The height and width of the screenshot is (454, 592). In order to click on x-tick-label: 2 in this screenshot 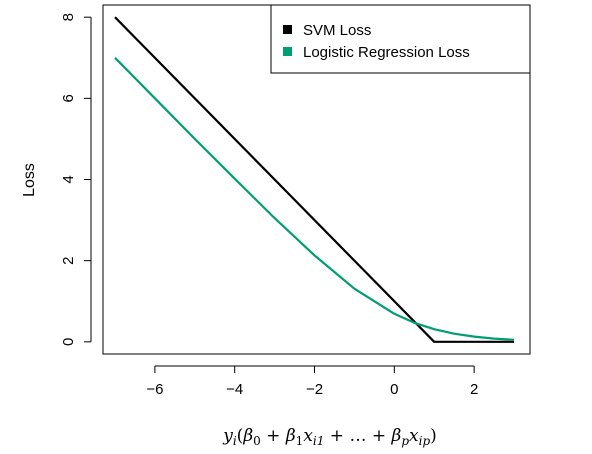, I will do `click(474, 389)`.